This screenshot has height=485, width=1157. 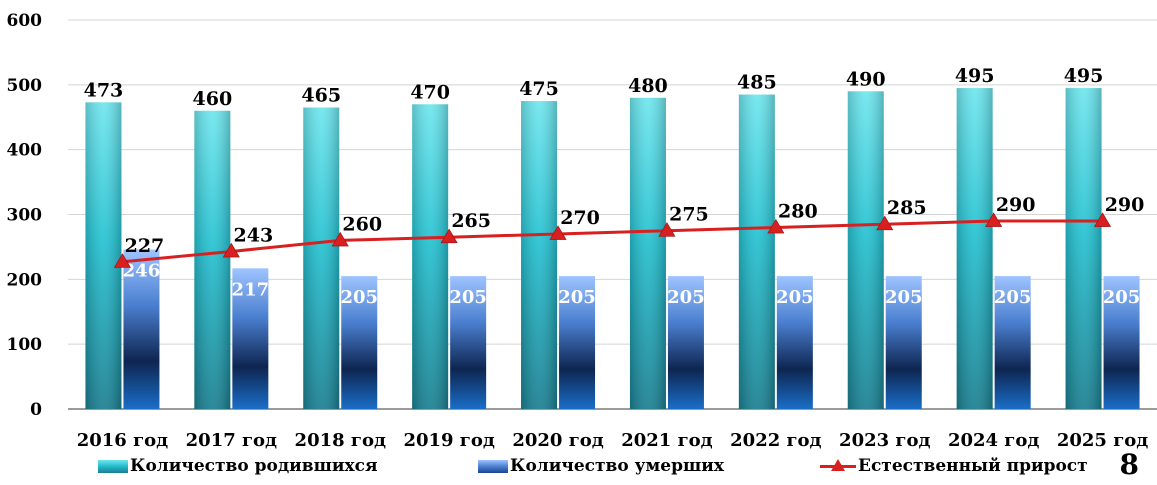 What do you see at coordinates (884, 440) in the screenshot?
I see `x-tick-label: 2023 год` at bounding box center [884, 440].